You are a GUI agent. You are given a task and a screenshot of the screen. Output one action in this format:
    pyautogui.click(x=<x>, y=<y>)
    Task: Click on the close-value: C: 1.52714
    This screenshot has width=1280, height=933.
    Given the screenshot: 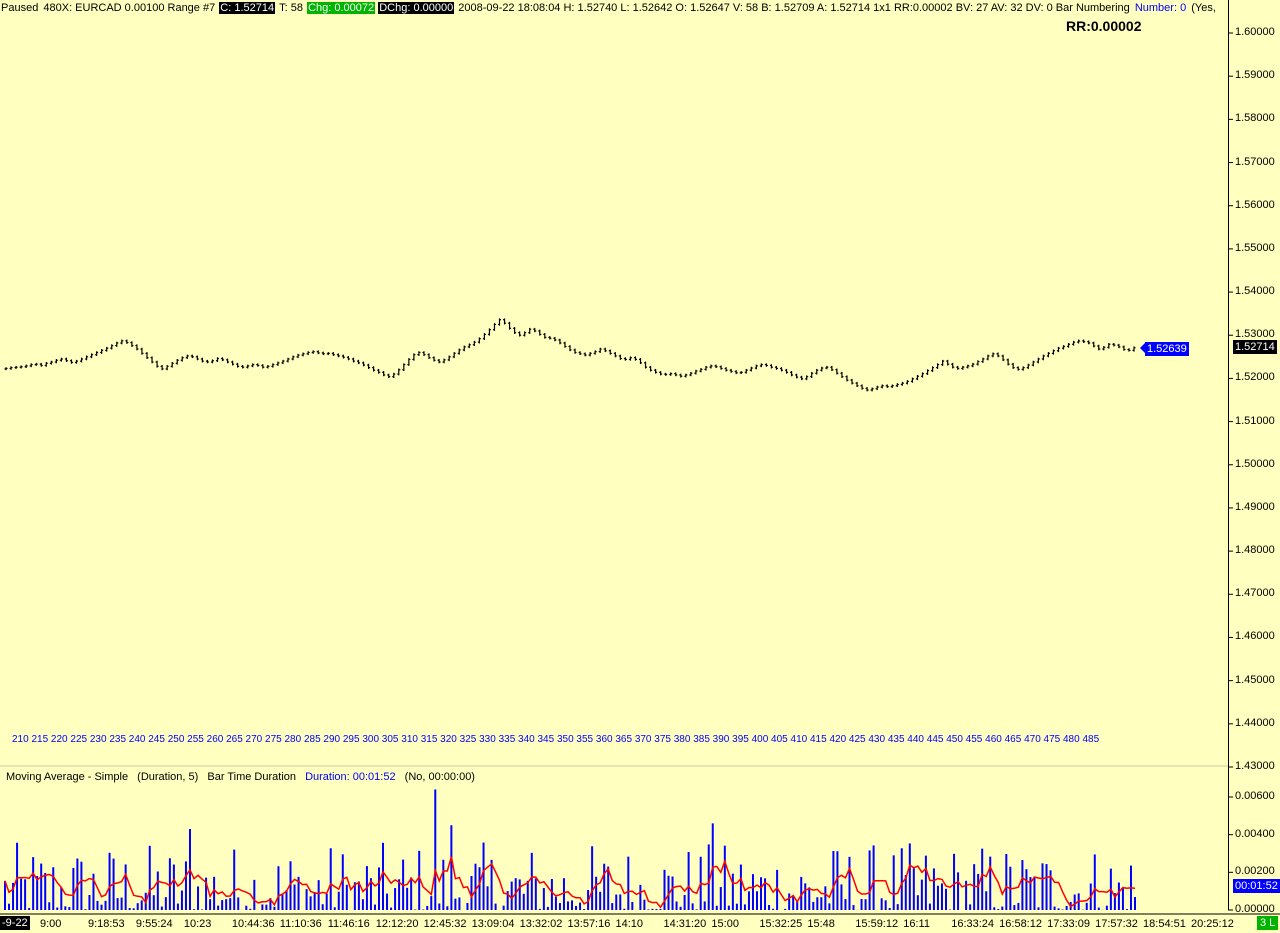 What is the action you would take?
    pyautogui.click(x=247, y=8)
    